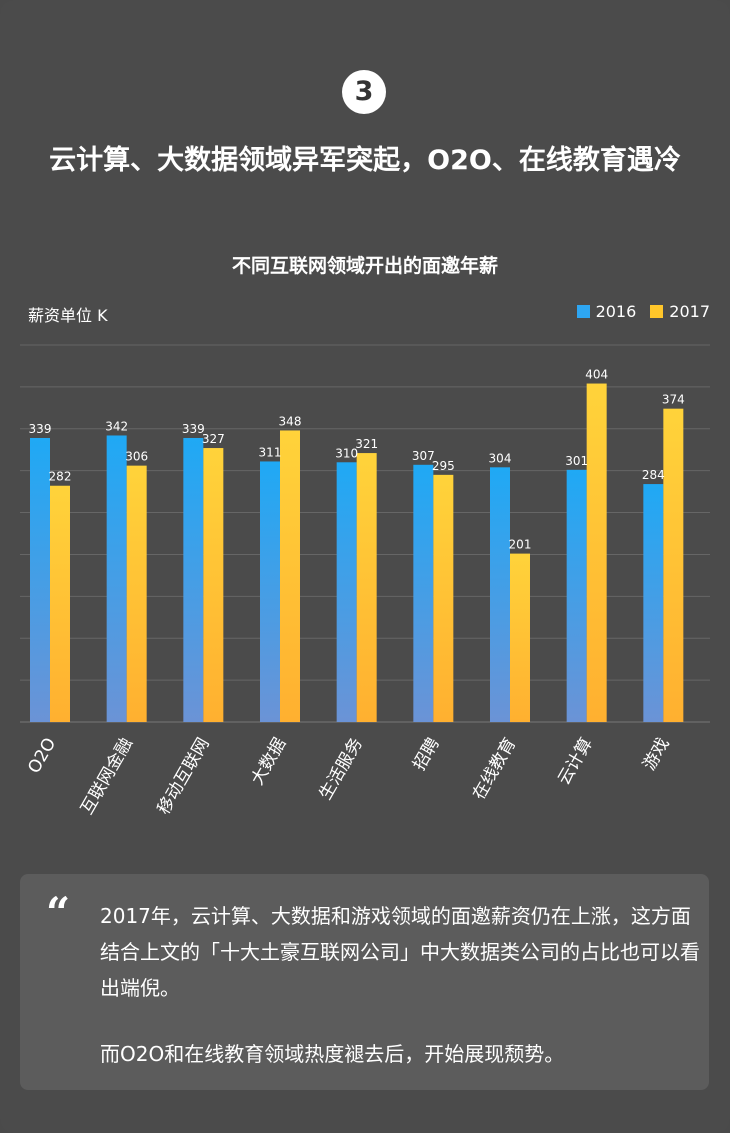 The height and width of the screenshot is (1133, 730). I want to click on data-label-2016-7: 301, so click(576, 461).